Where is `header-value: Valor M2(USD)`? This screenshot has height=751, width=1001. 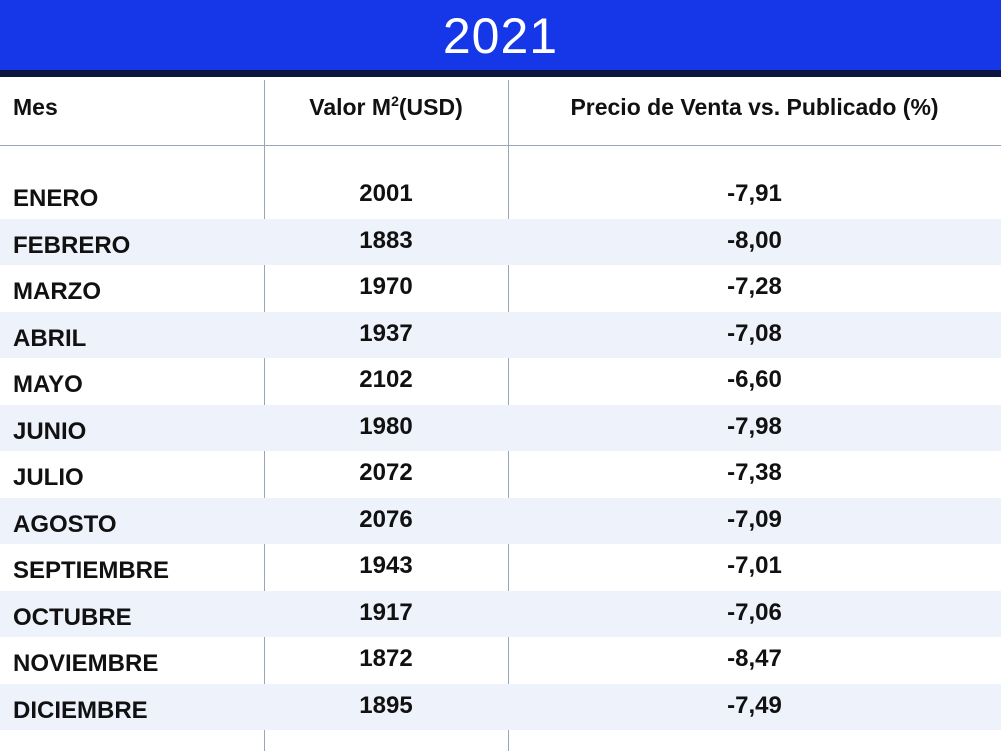 header-value: Valor M2(USD) is located at coordinates (386, 107).